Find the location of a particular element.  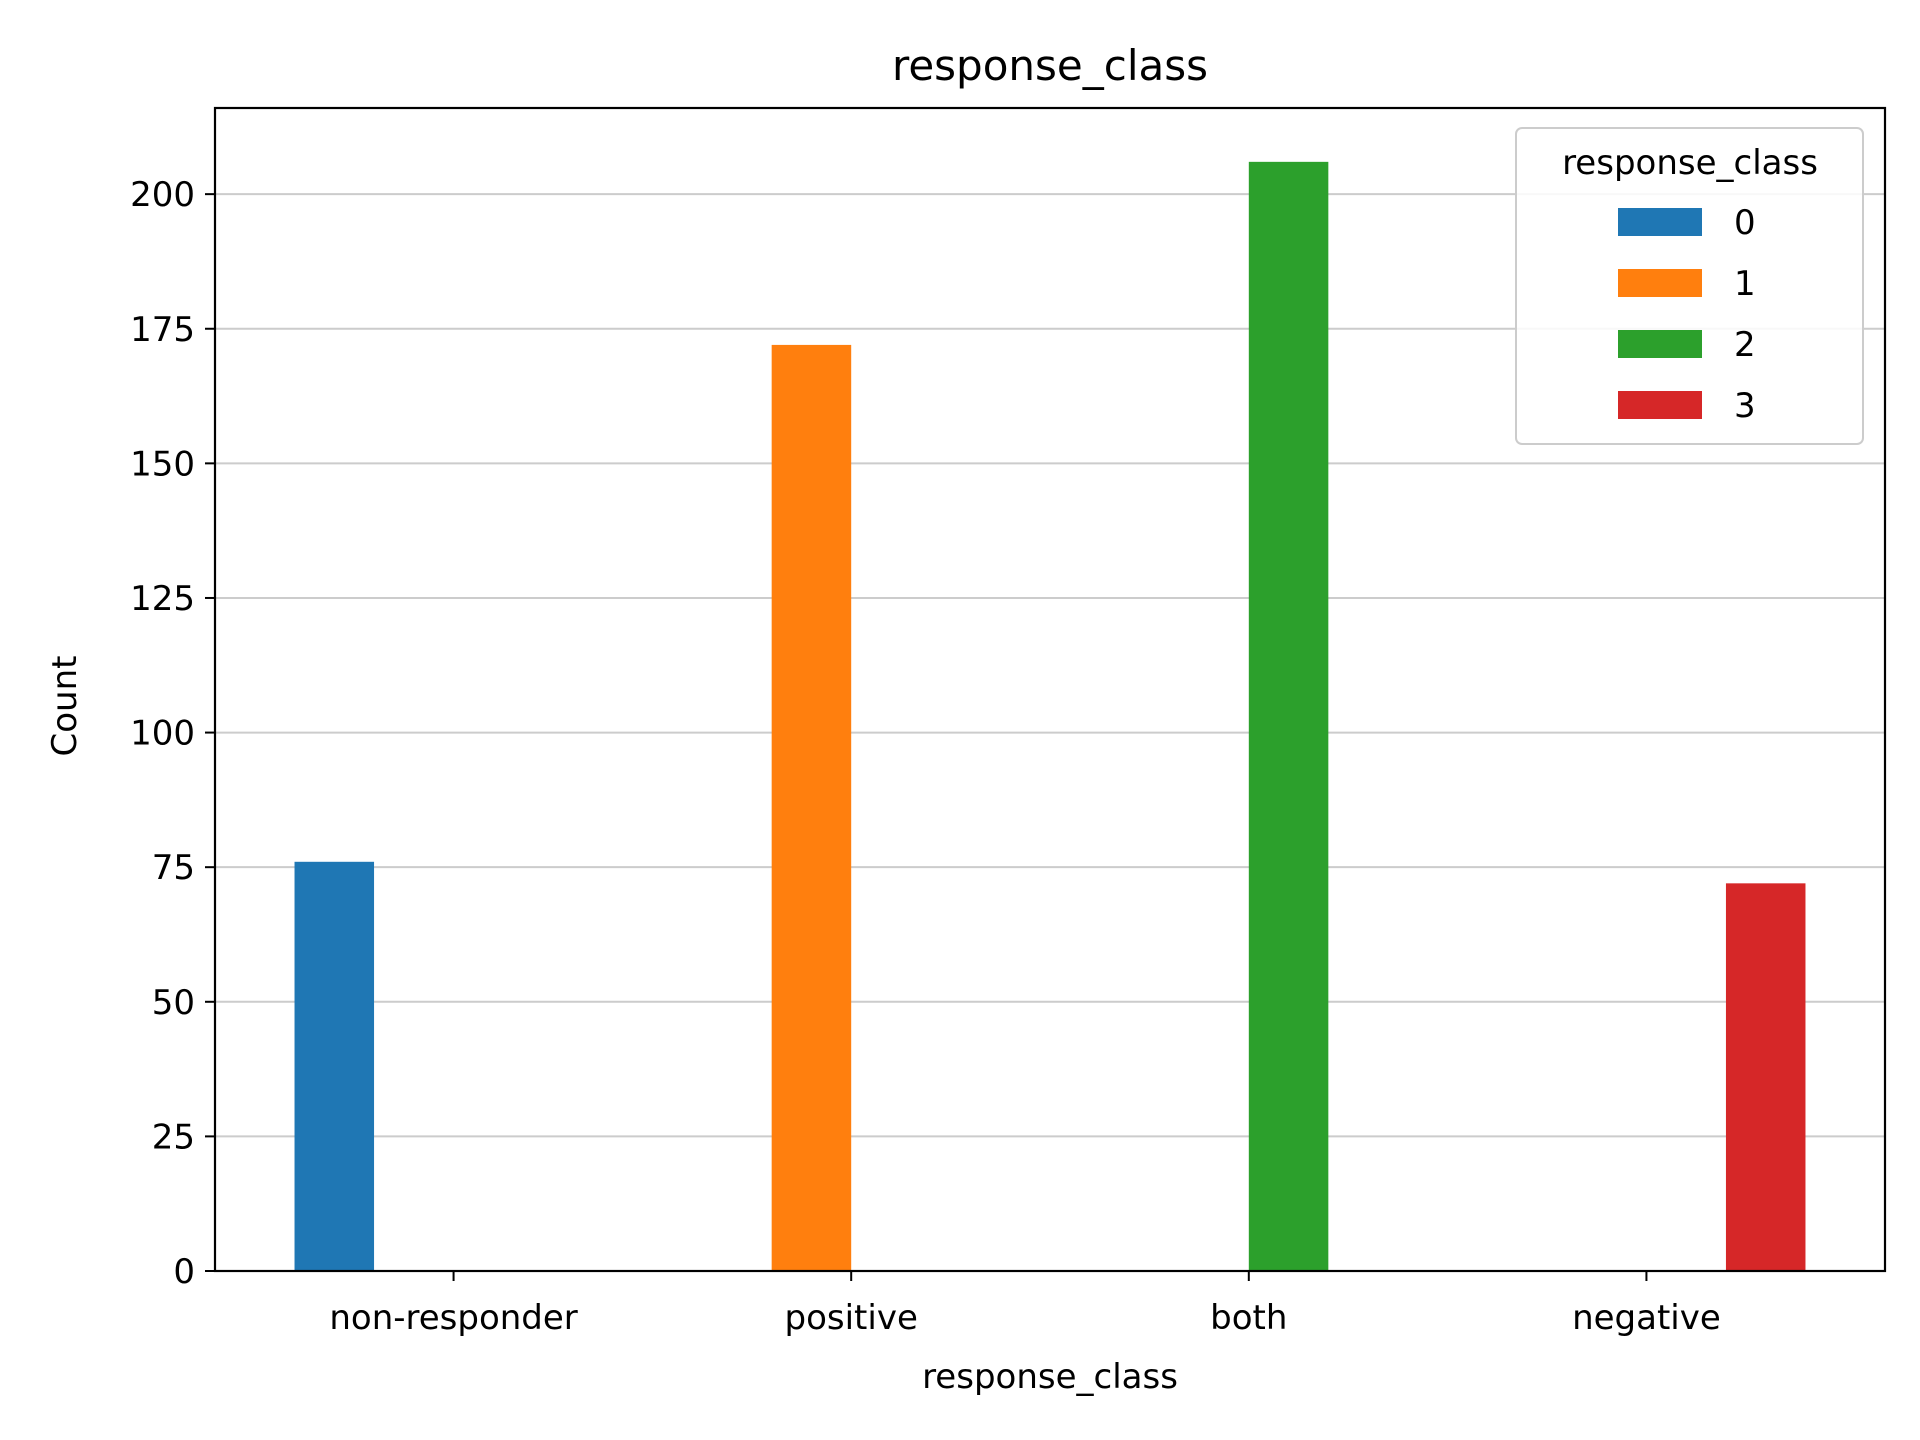

y-tick-label: 50 is located at coordinates (173, 1003).